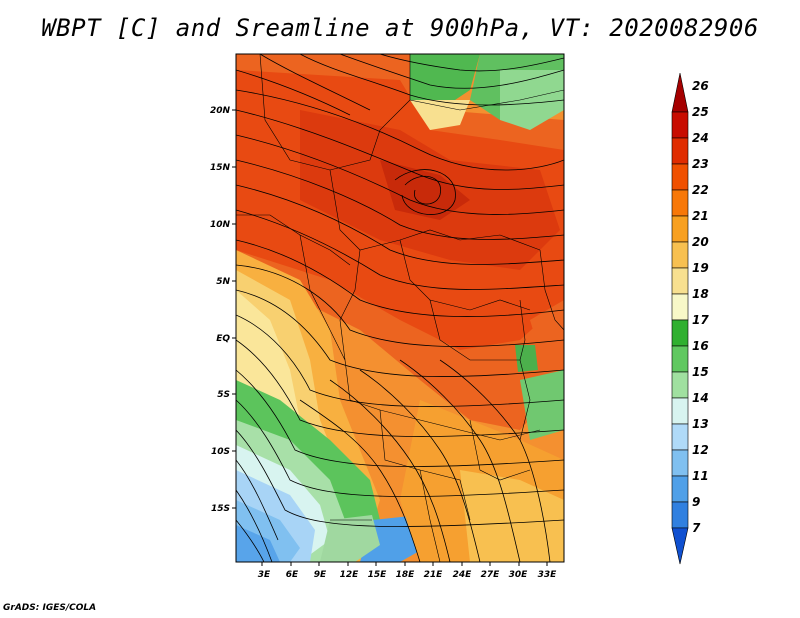  I want to click on colorbar-label: 20, so click(700, 242).